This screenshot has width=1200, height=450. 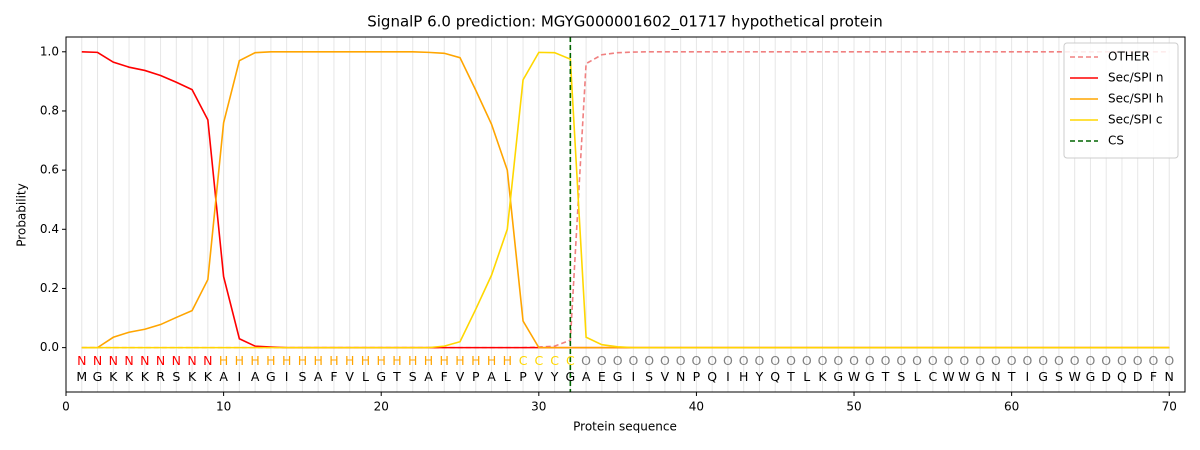 What do you see at coordinates (1169, 407) in the screenshot?
I see `x-tick-label: 70` at bounding box center [1169, 407].